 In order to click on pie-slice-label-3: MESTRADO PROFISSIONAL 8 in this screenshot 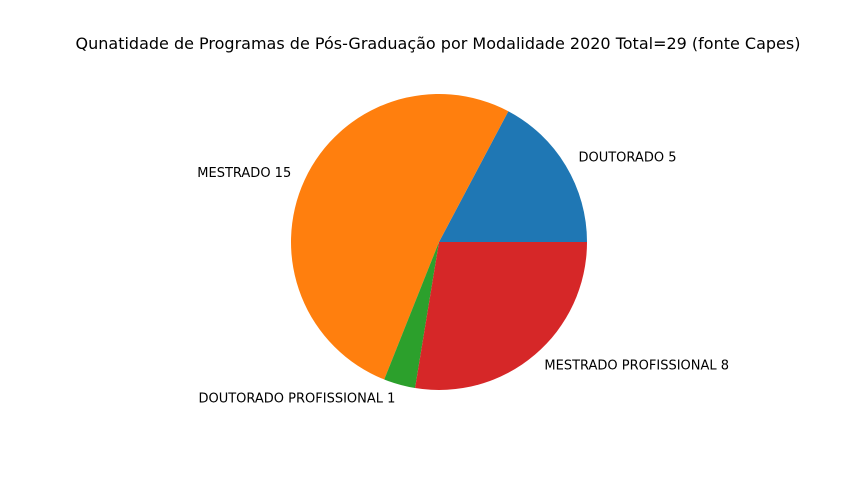, I will do `click(636, 366)`.